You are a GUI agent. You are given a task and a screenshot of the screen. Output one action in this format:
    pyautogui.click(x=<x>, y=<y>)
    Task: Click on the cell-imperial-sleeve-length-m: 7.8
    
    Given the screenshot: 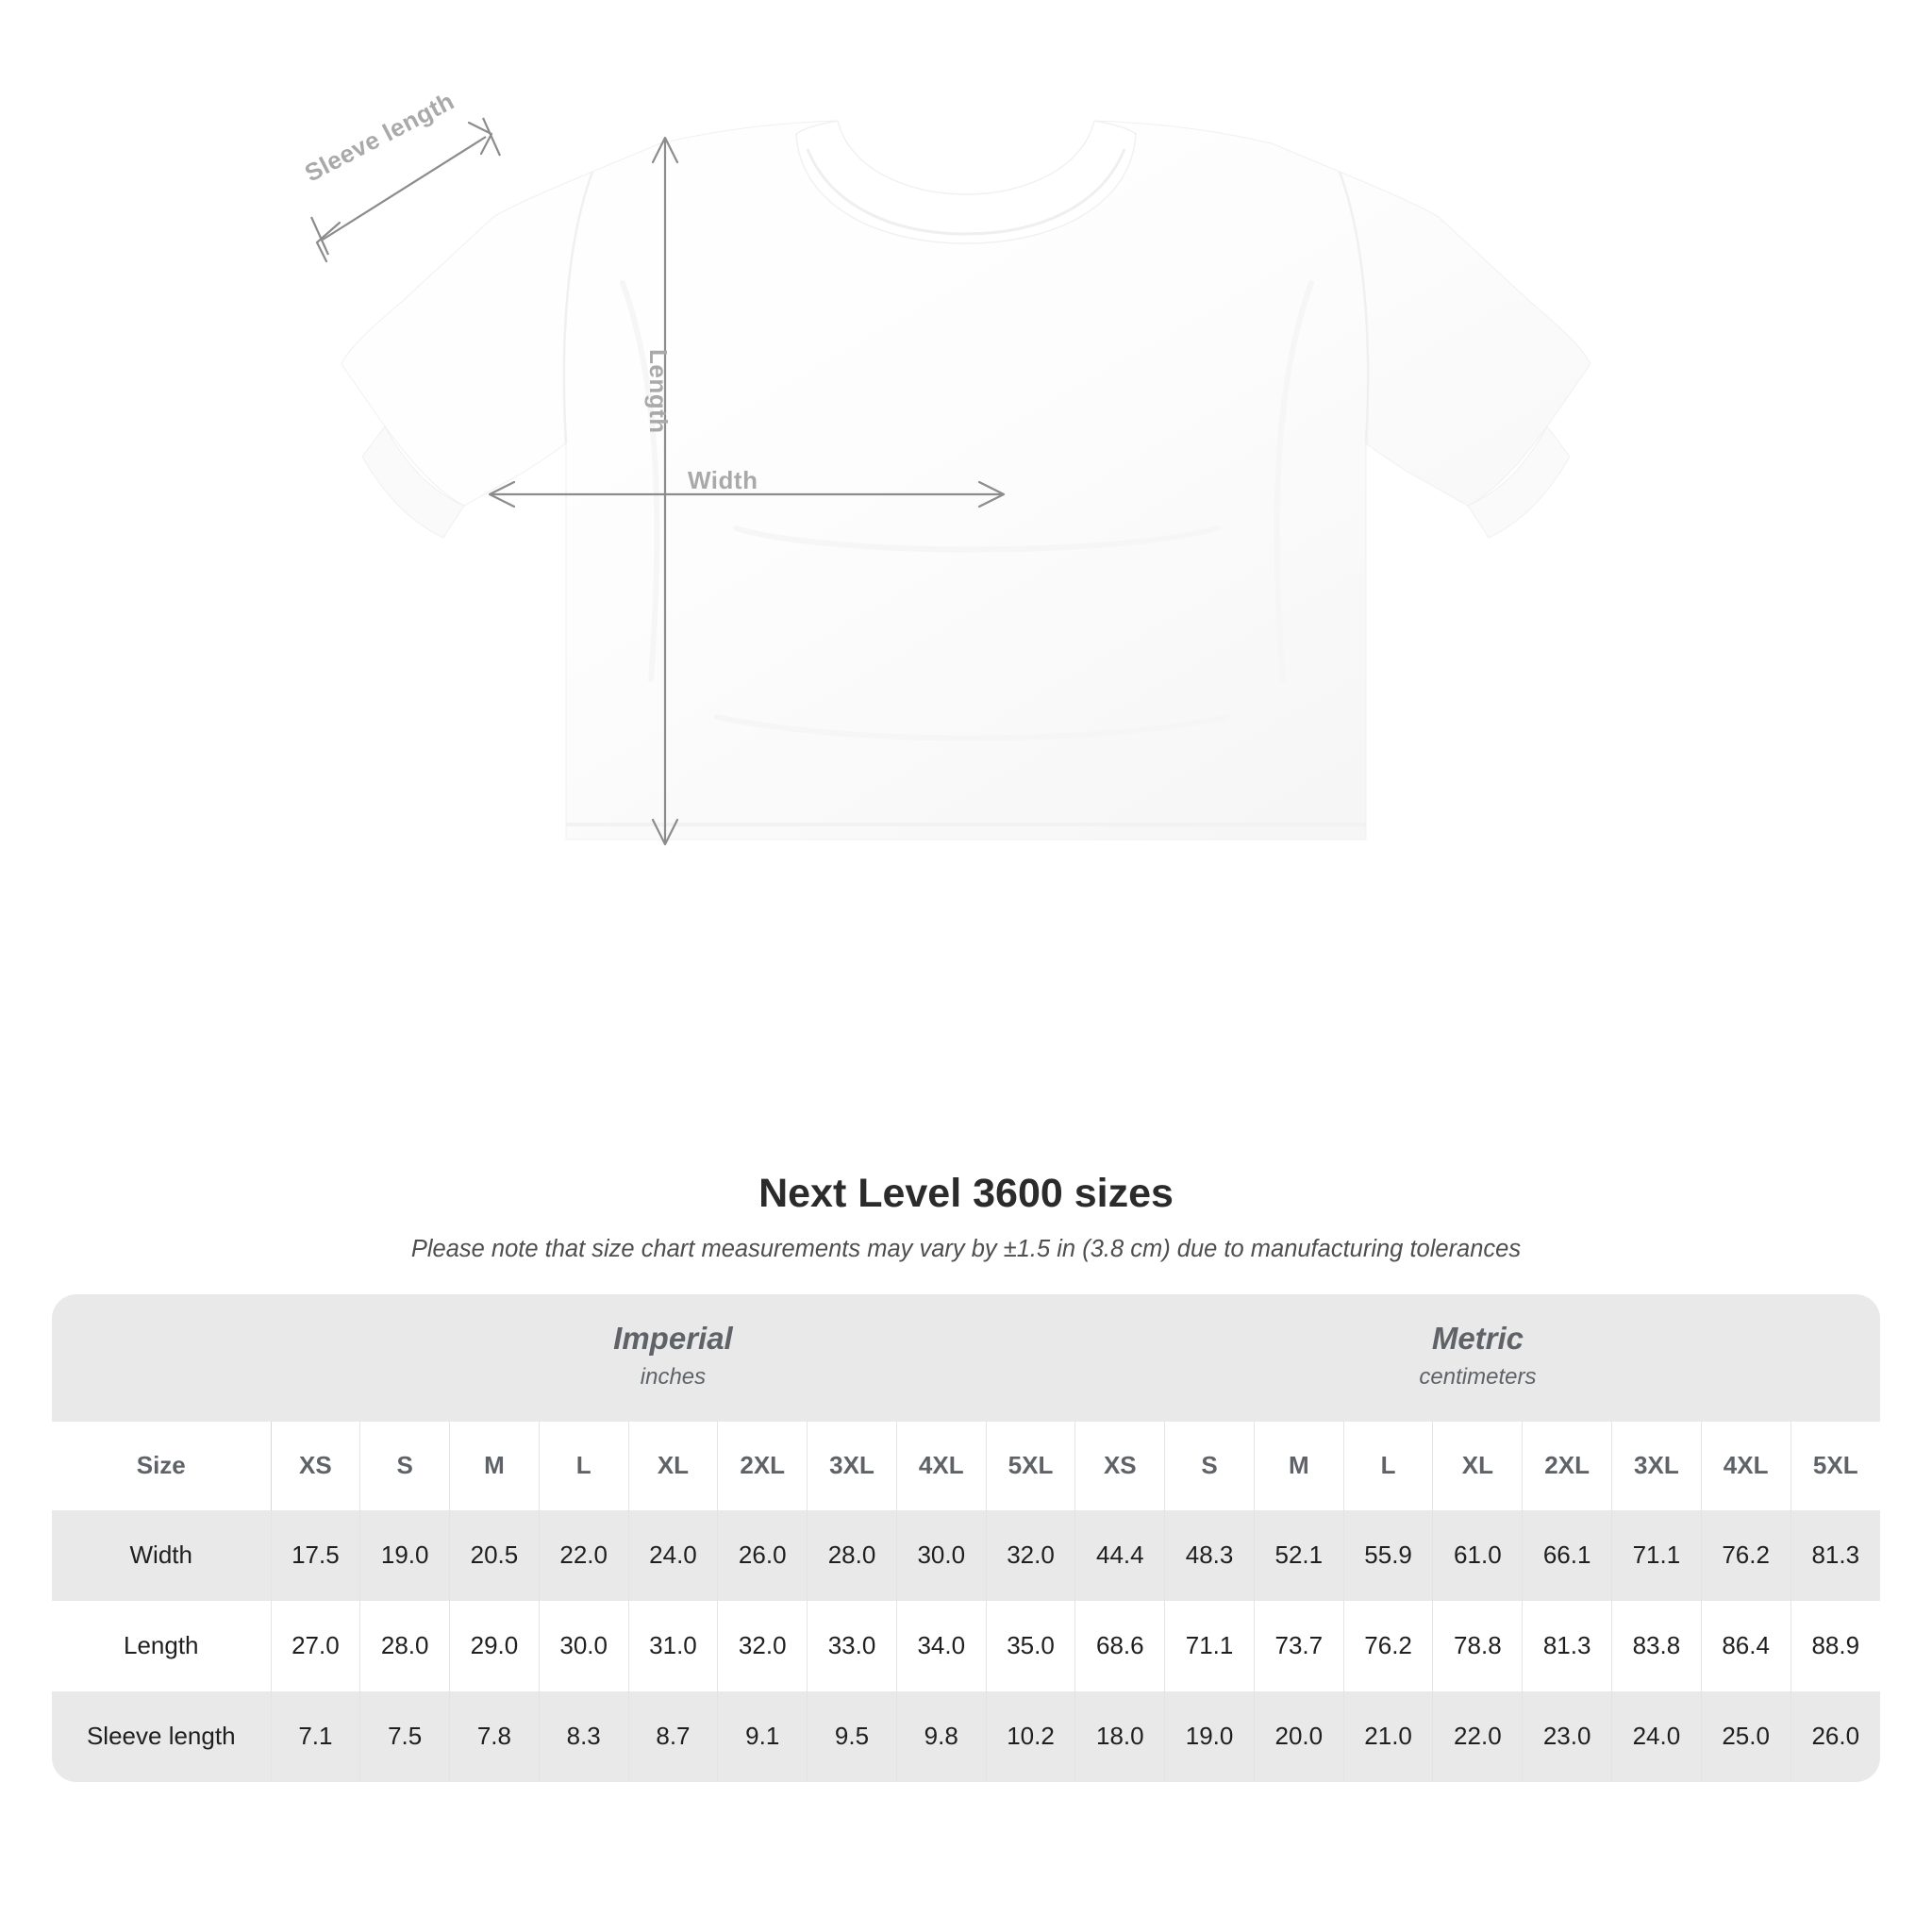 What is the action you would take?
    pyautogui.click(x=495, y=1736)
    